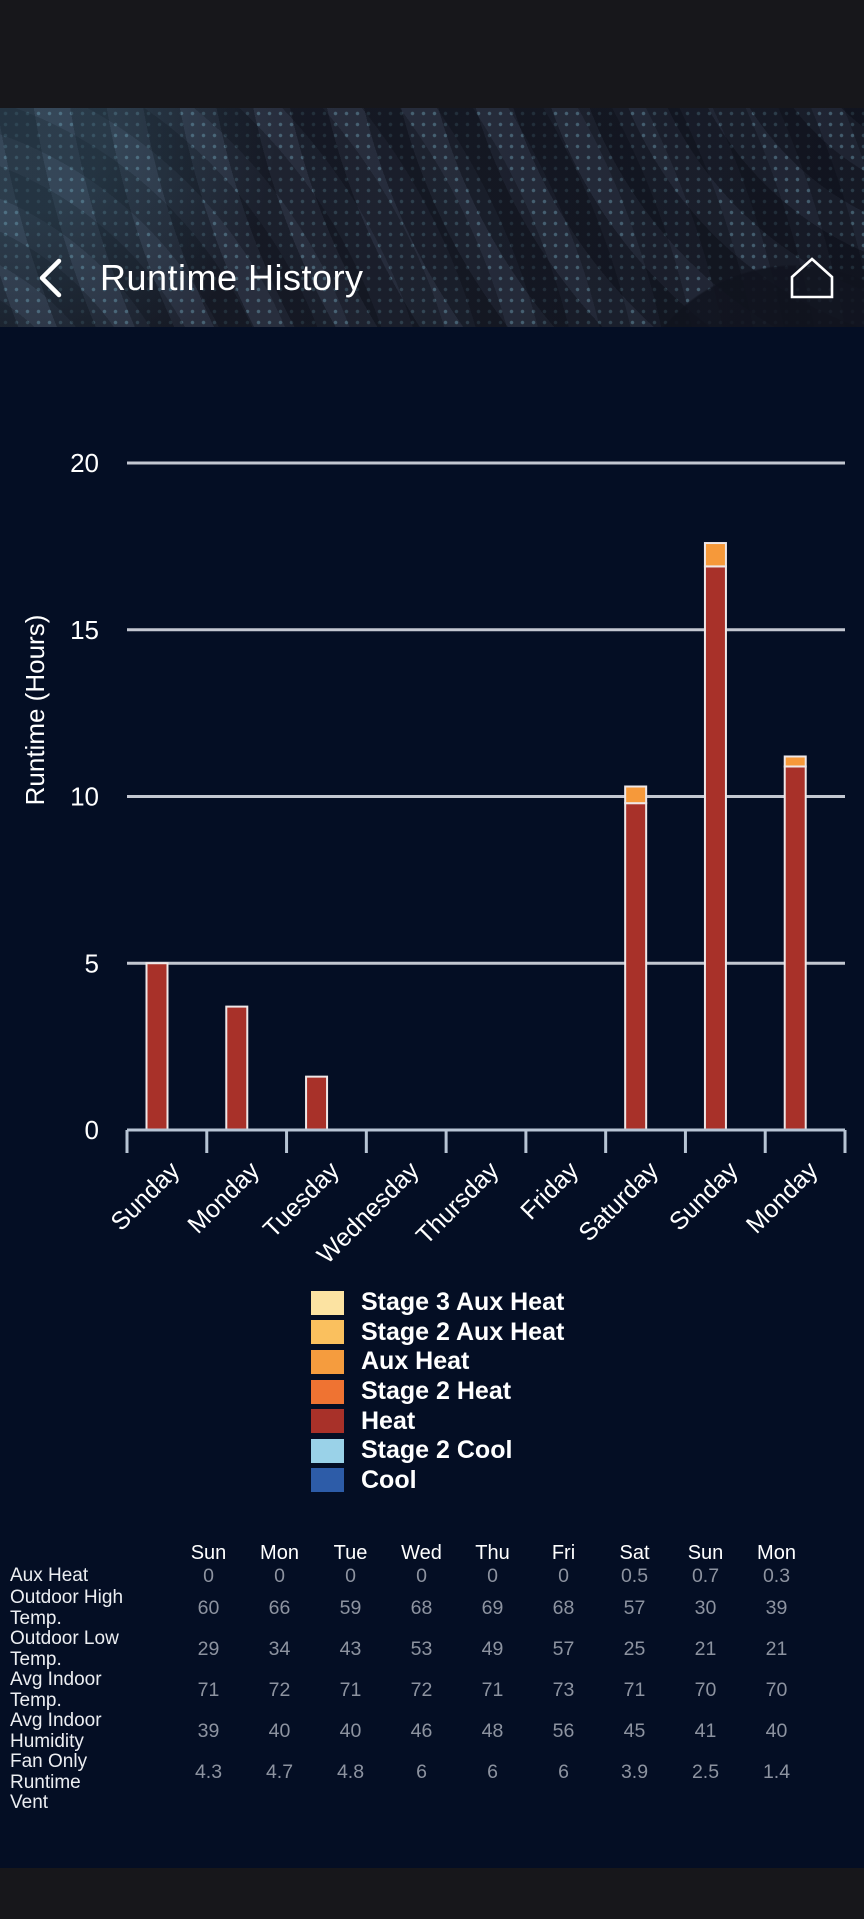  What do you see at coordinates (92, 963) in the screenshot?
I see `y-tick-label: 5` at bounding box center [92, 963].